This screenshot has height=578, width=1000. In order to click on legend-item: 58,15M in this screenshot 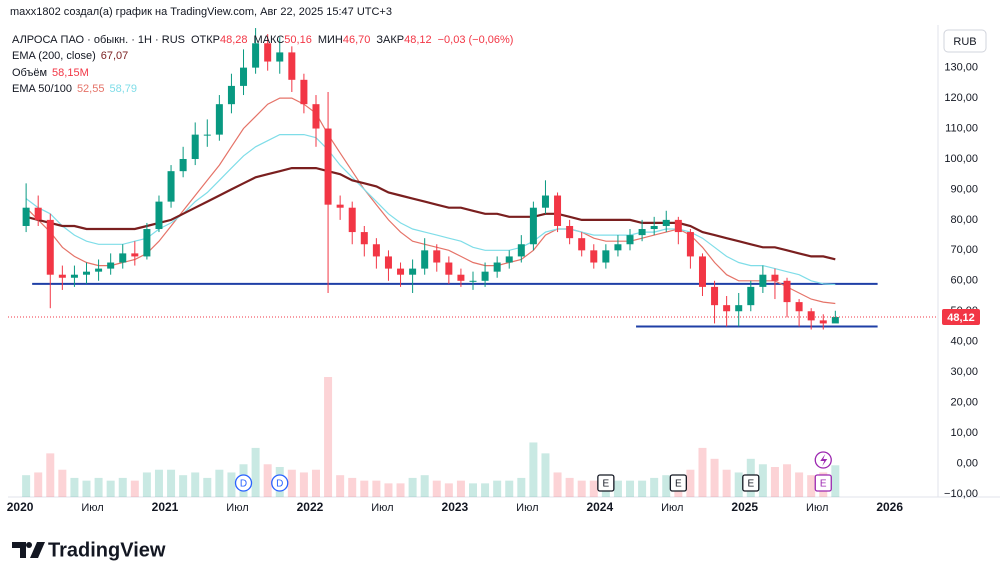, I will do `click(70, 73)`.